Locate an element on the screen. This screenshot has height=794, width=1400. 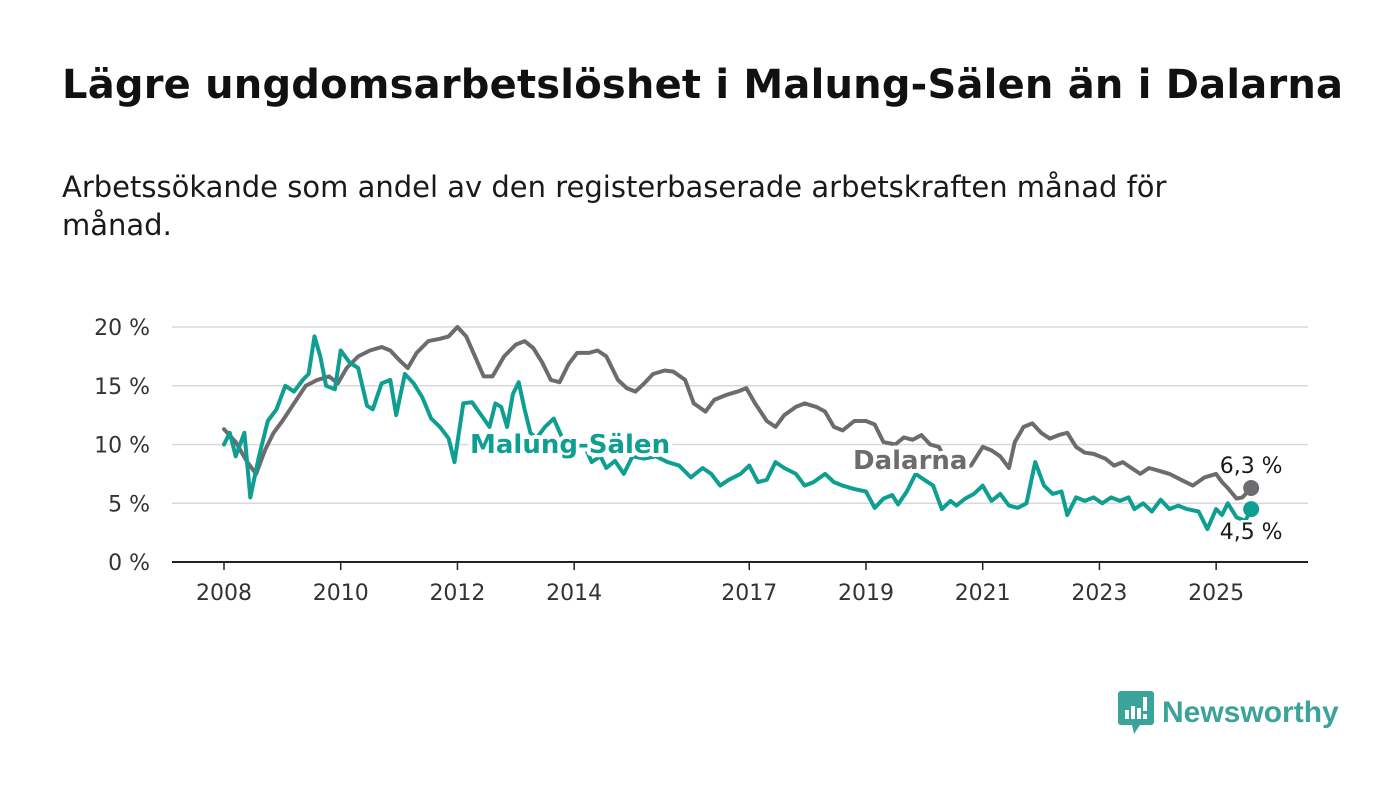
y-tick-label: 15 % is located at coordinates (122, 387).